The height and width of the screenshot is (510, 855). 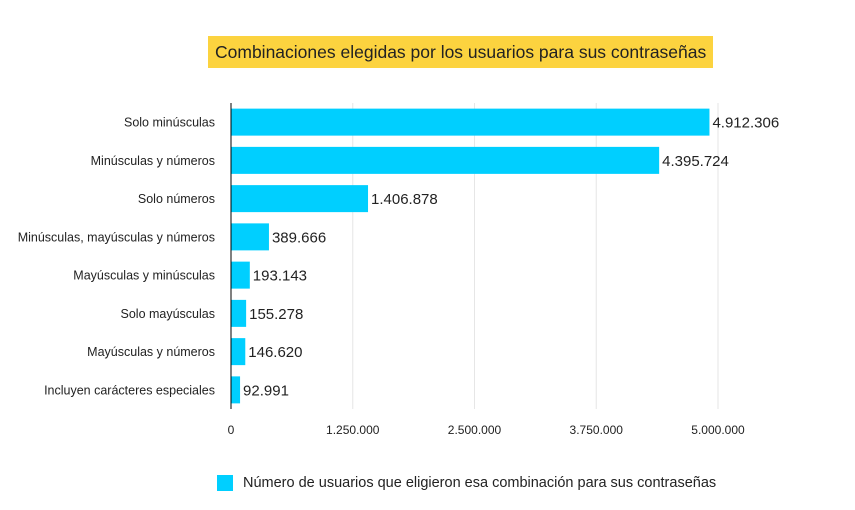 I want to click on value-label: 4.912.306, so click(x=745, y=123).